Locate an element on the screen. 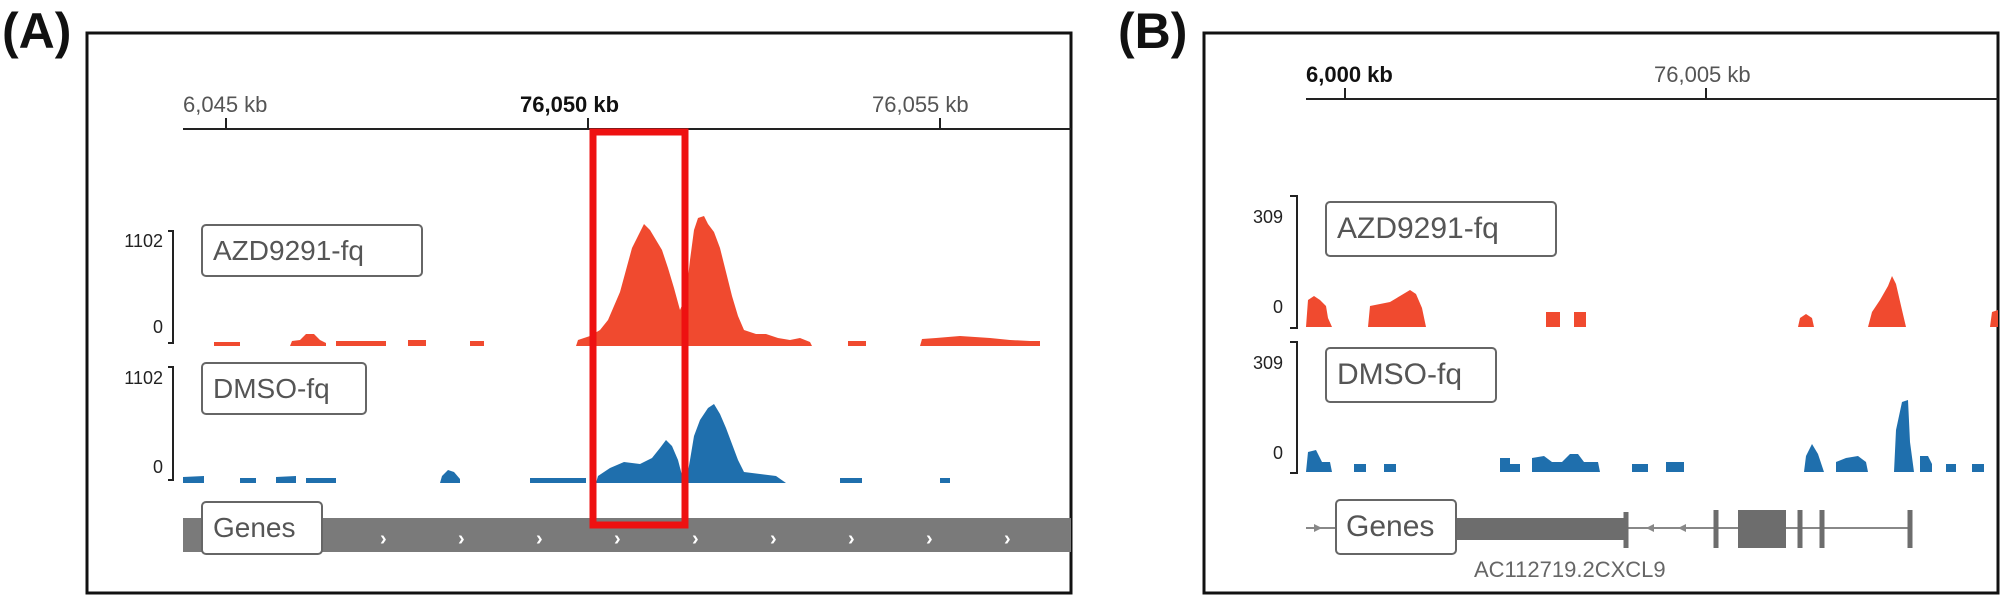 Image resolution: width=2003 pixels, height=600 pixels. ruler-label: 76,005 kb is located at coordinates (1702, 74).